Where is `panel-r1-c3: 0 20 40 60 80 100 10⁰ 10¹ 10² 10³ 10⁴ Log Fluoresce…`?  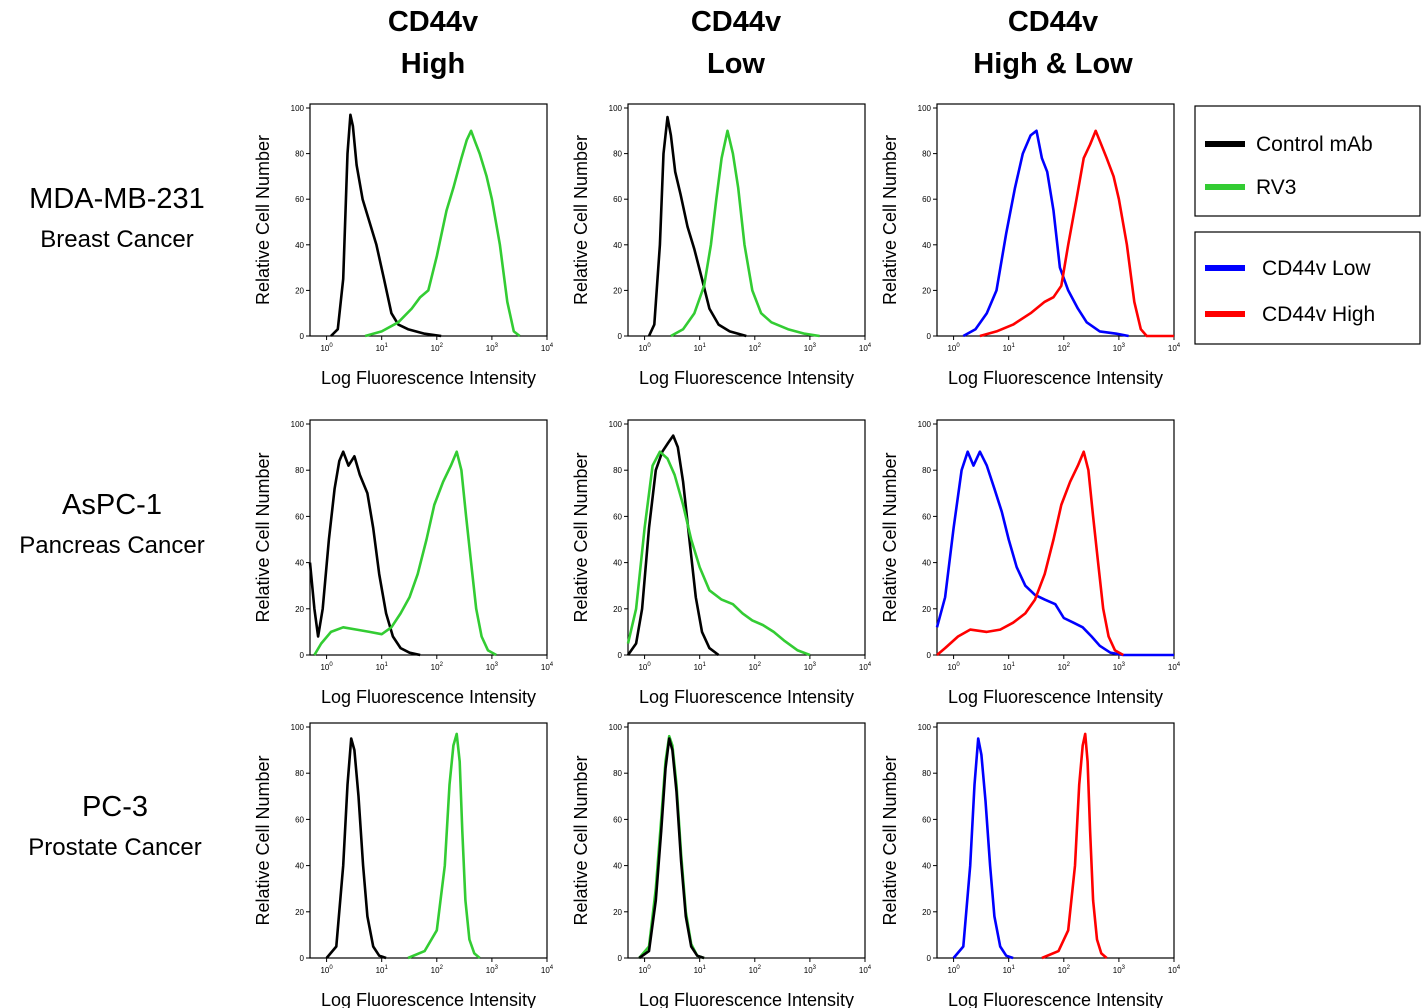
panel-r1-c3: 0 20 40 60 80 100 10⁰ 10¹ 10² 10³ 10⁴ Log Fluoresce… is located at coordinates (1030, 245).